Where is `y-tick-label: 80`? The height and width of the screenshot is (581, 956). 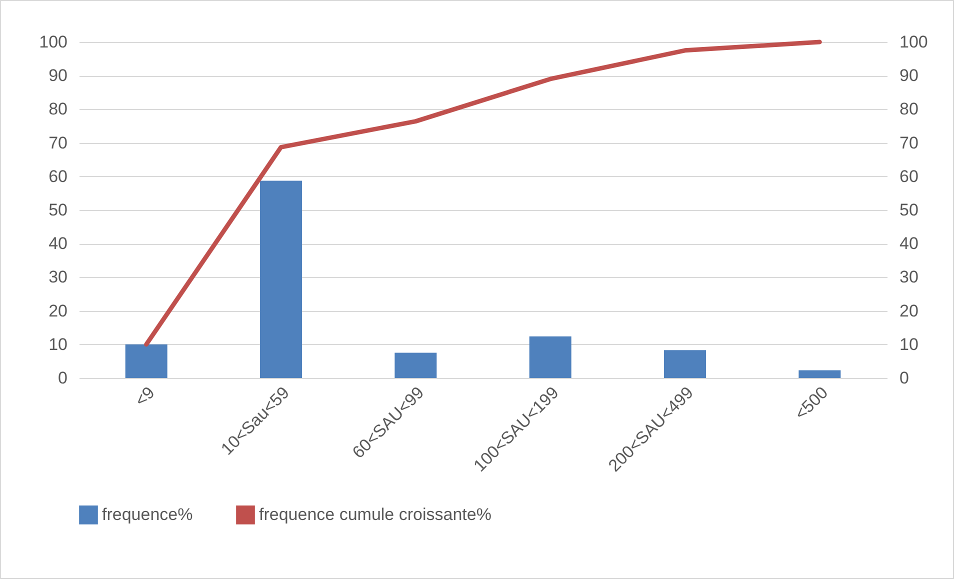 y-tick-label: 80 is located at coordinates (58, 109).